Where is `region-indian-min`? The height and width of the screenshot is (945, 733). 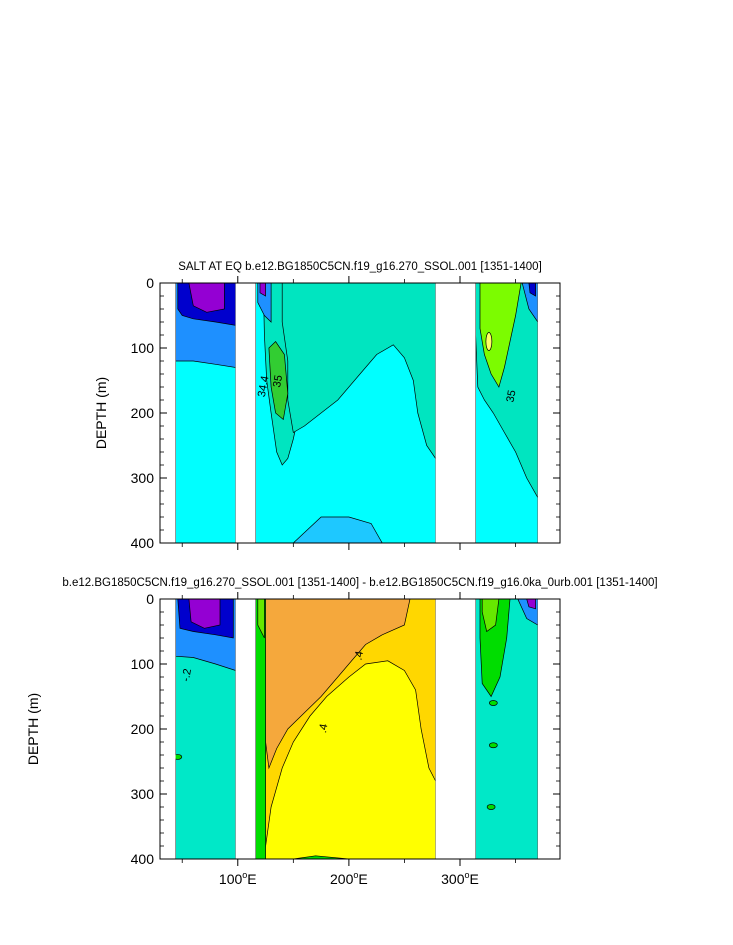
region-indian-min is located at coordinates (206, 298).